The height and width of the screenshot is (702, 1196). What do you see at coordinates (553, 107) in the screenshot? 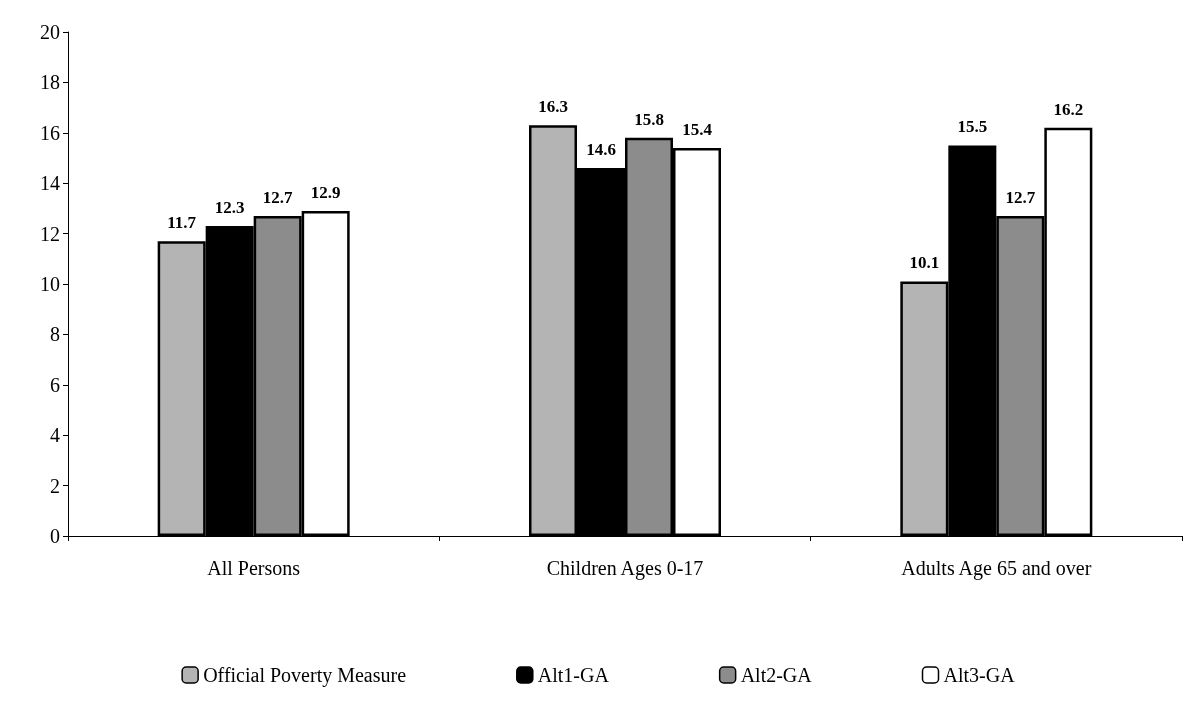
I see `data-label: 16.3` at bounding box center [553, 107].